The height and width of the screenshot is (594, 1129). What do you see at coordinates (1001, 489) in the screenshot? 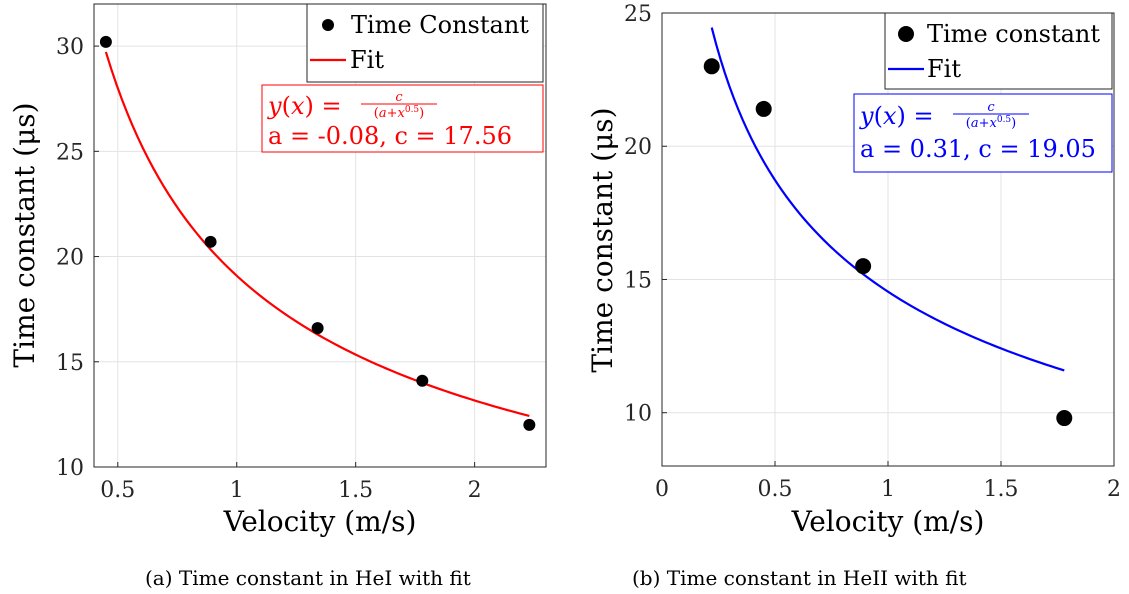
I see `chart-b-x-tick-label: 1.5` at bounding box center [1001, 489].